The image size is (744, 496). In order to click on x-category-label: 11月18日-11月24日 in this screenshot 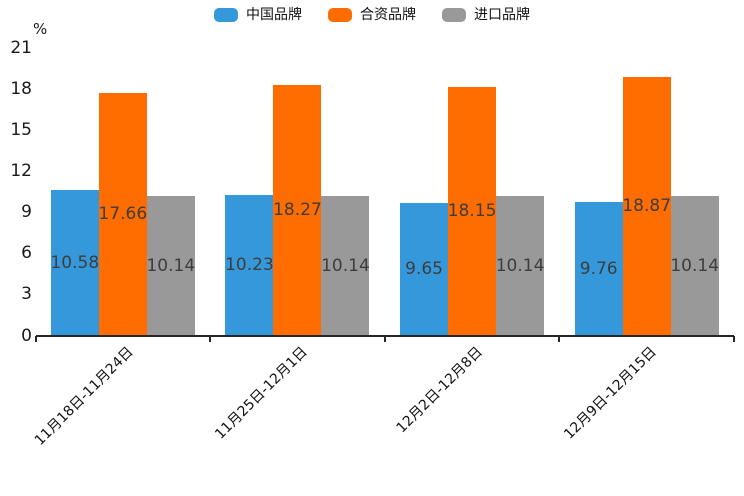, I will do `click(84, 396)`.